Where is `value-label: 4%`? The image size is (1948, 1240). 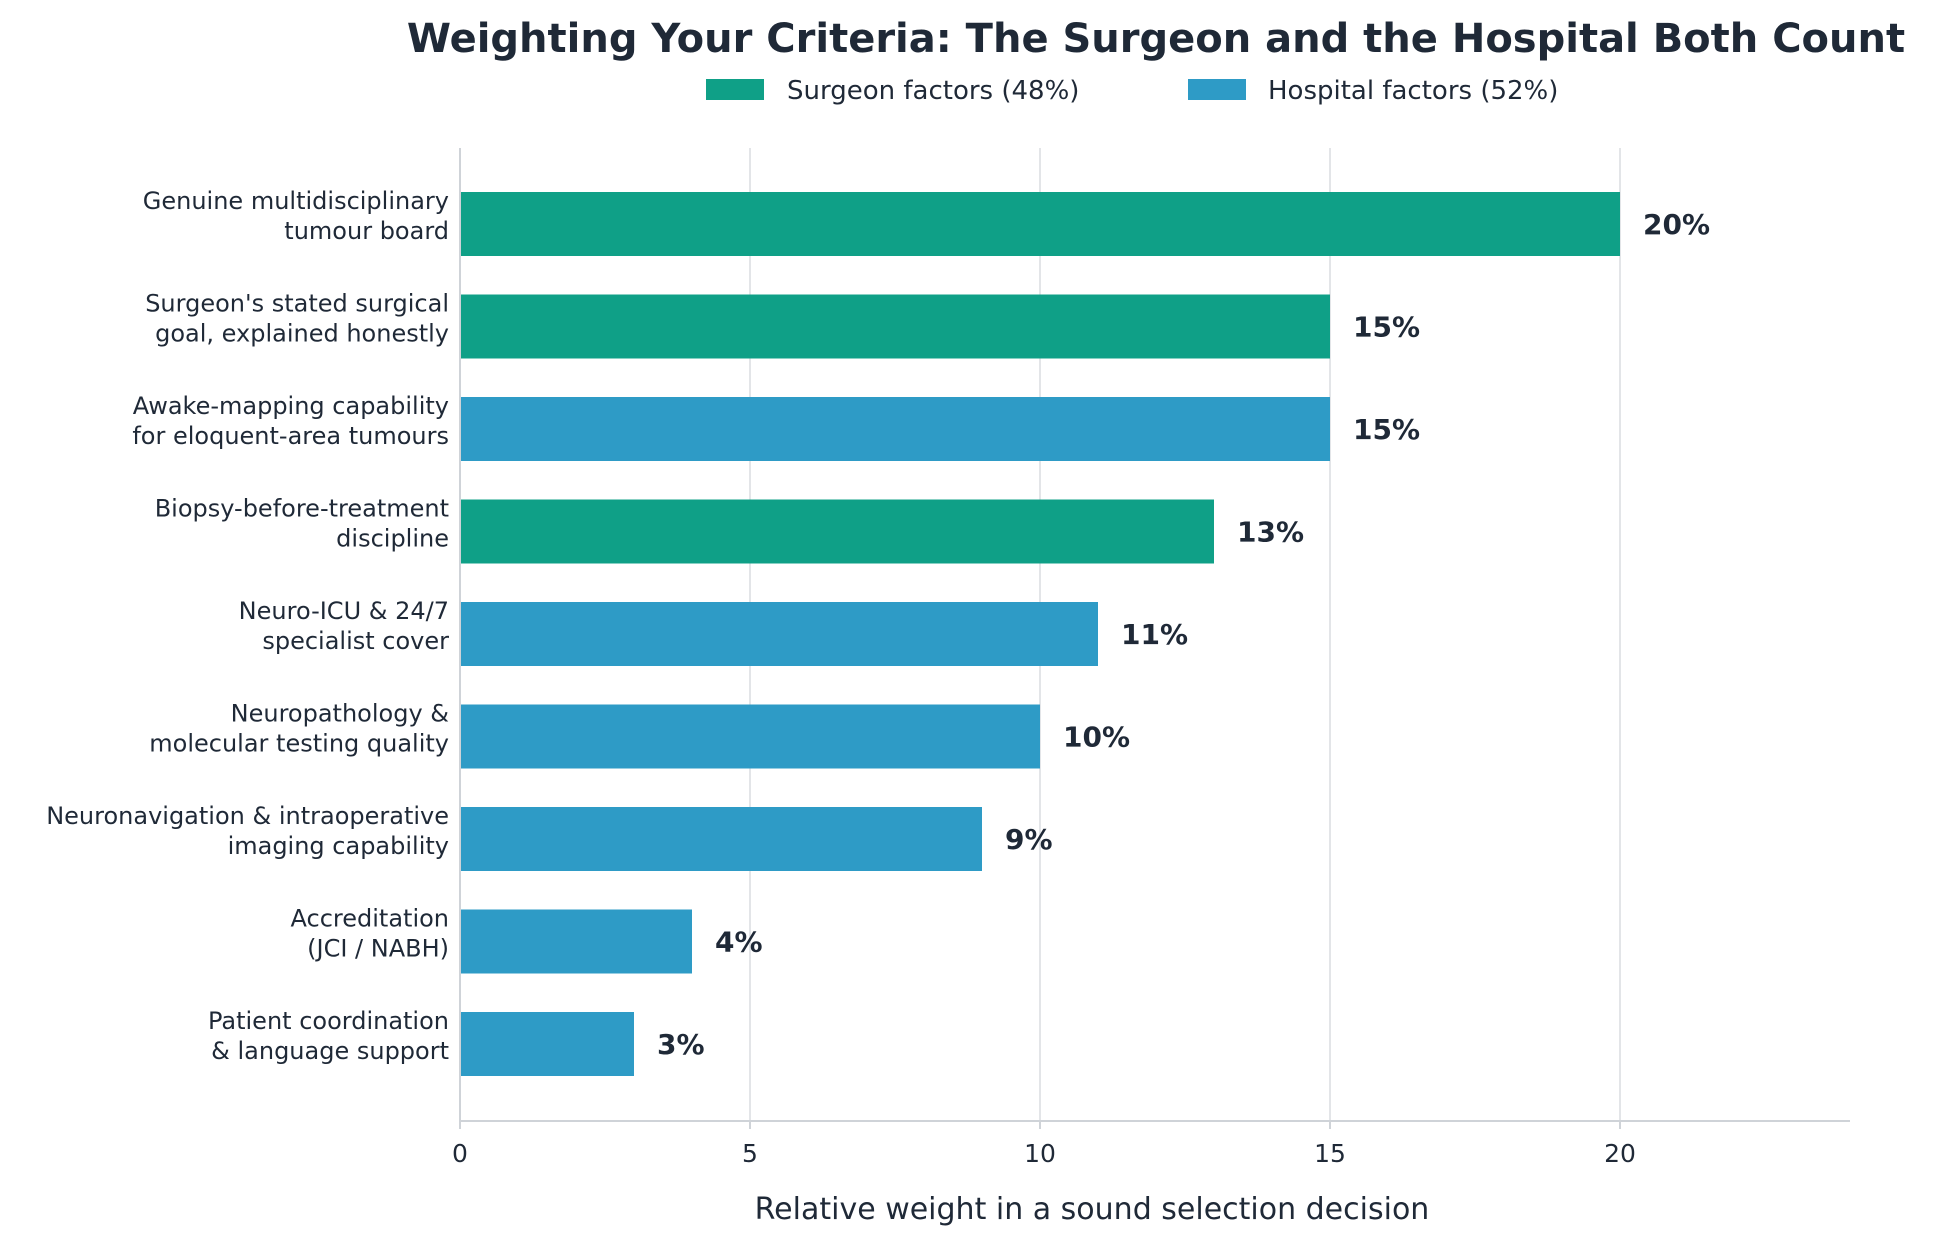
value-label: 4% is located at coordinates (739, 942).